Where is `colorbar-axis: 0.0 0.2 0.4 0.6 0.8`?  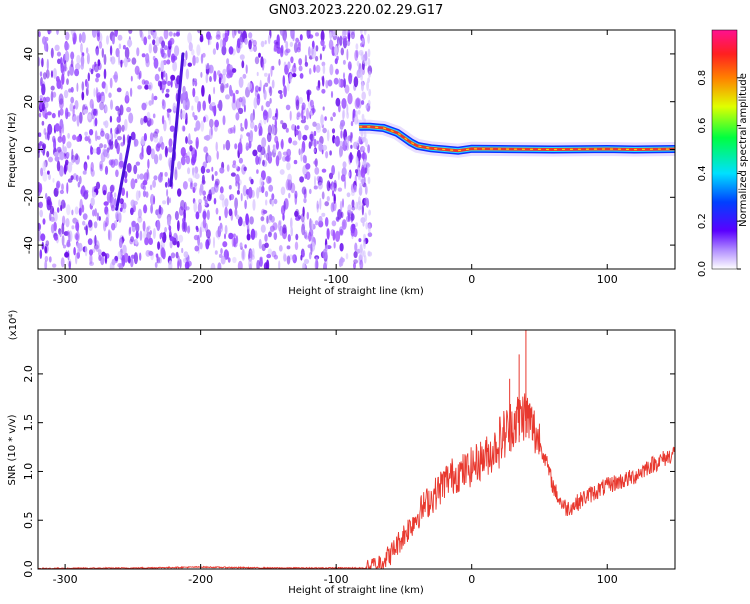
colorbar-axis: 0.0 0.2 0.4 0.6 0.8 is located at coordinates (719, 173).